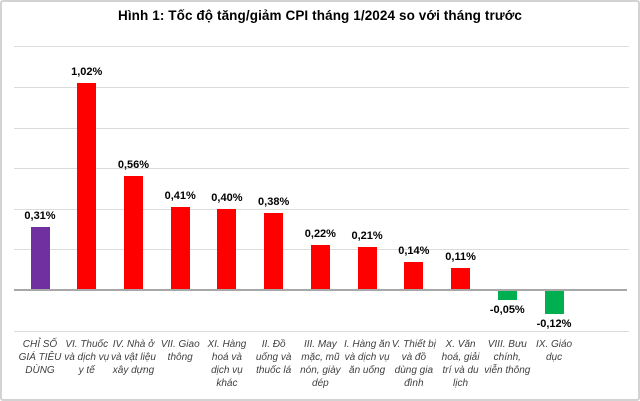 This screenshot has width=640, height=401. Describe the element at coordinates (367, 357) in the screenshot. I see `category-label: I. Hàng ăn và dịch vụ ăn uống` at that location.